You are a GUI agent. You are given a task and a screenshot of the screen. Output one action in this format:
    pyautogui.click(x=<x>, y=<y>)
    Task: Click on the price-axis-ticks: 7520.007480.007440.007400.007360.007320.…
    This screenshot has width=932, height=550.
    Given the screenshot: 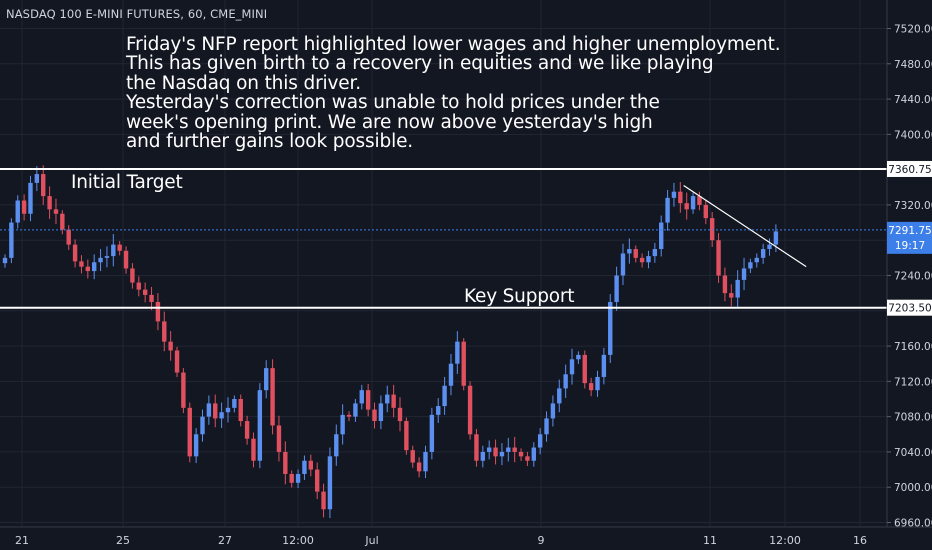 What is the action you would take?
    pyautogui.click(x=909, y=277)
    